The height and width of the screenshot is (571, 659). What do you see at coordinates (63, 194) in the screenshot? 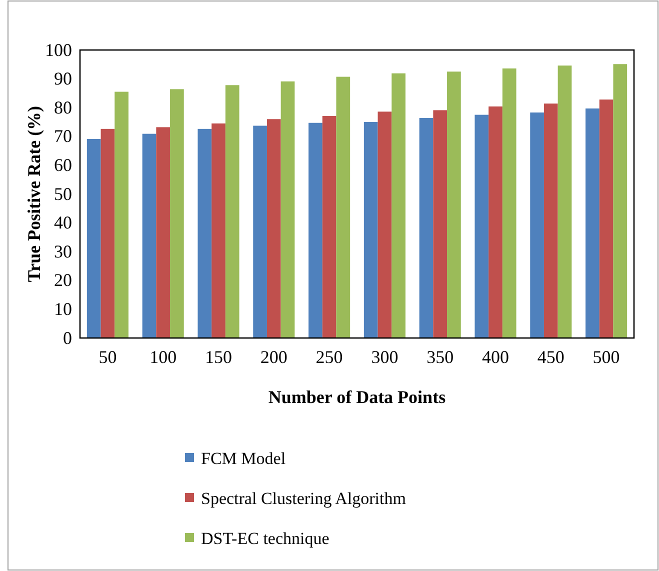
I see `y-tick-label: 50` at bounding box center [63, 194].